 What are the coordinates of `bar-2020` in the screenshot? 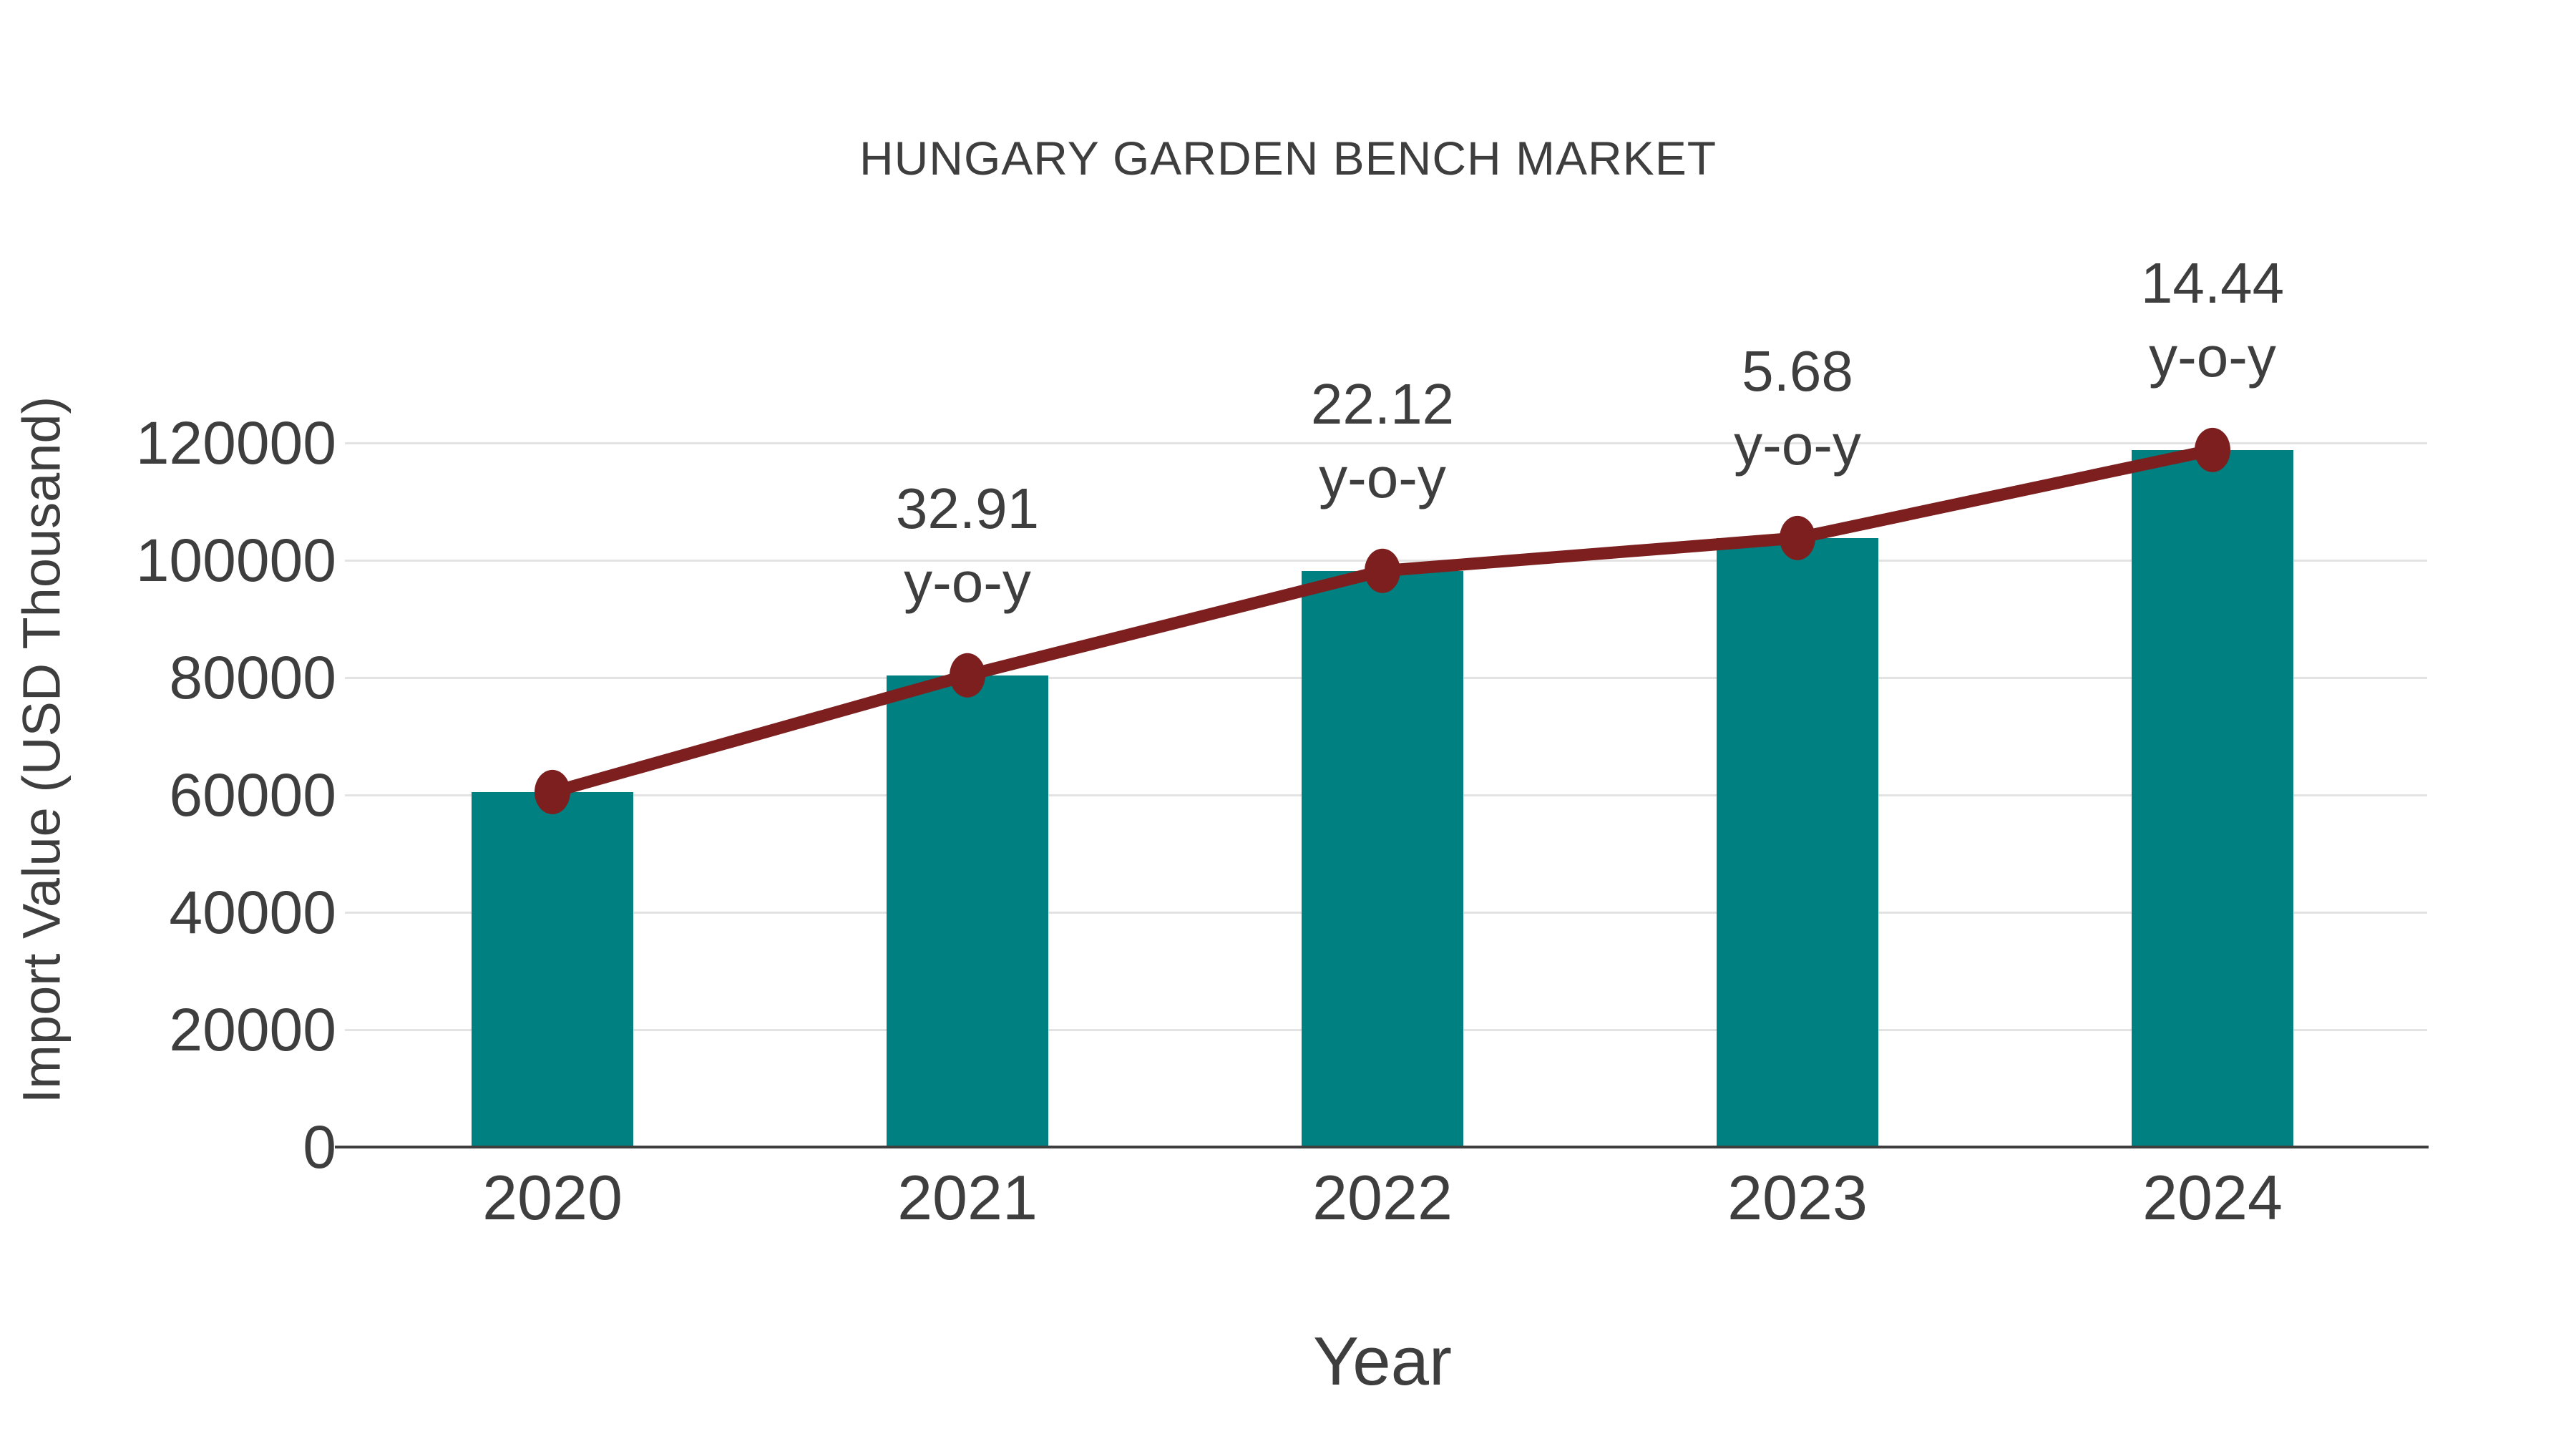 It's located at (552, 969).